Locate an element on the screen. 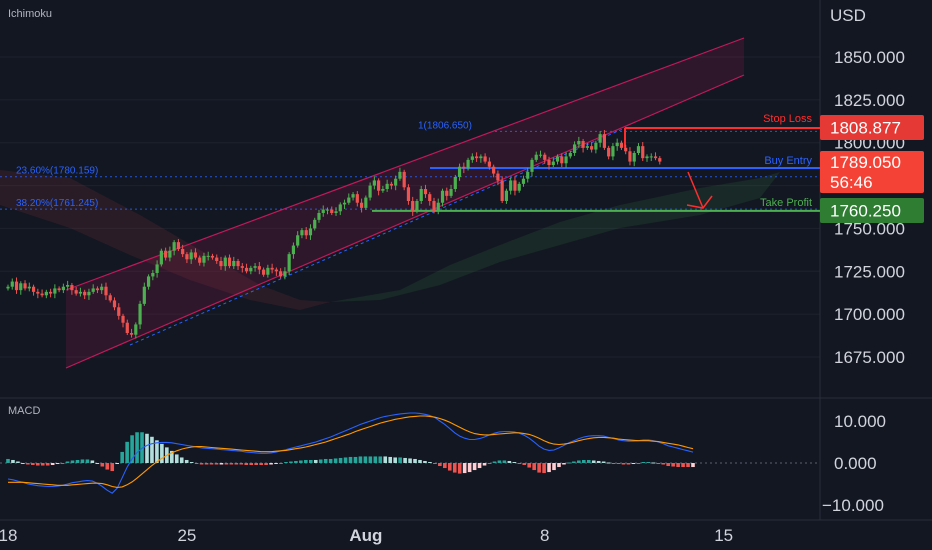 The height and width of the screenshot is (550, 932). macd-tick-label: 10.000 is located at coordinates (860, 421).